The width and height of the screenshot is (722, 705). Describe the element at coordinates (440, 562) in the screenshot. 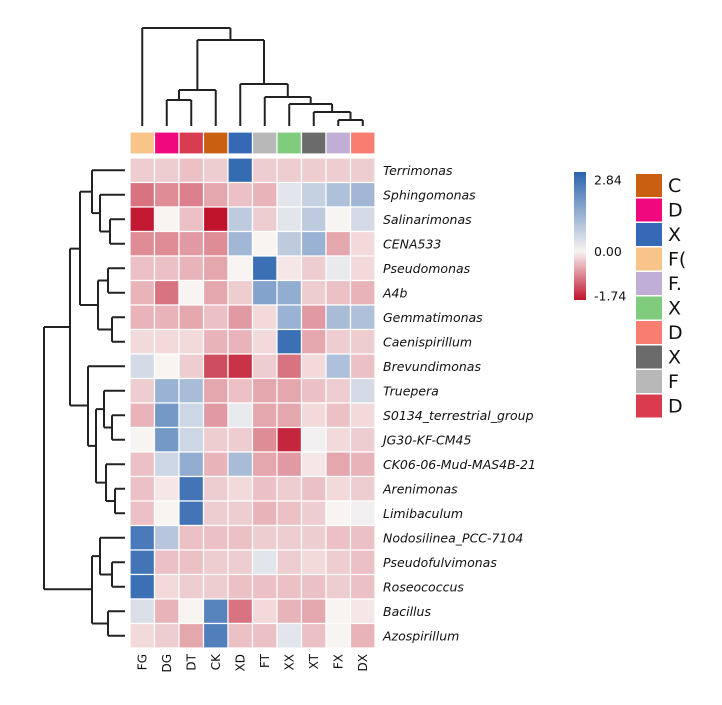

I see `row-label: Pseudofulvimonas` at that location.